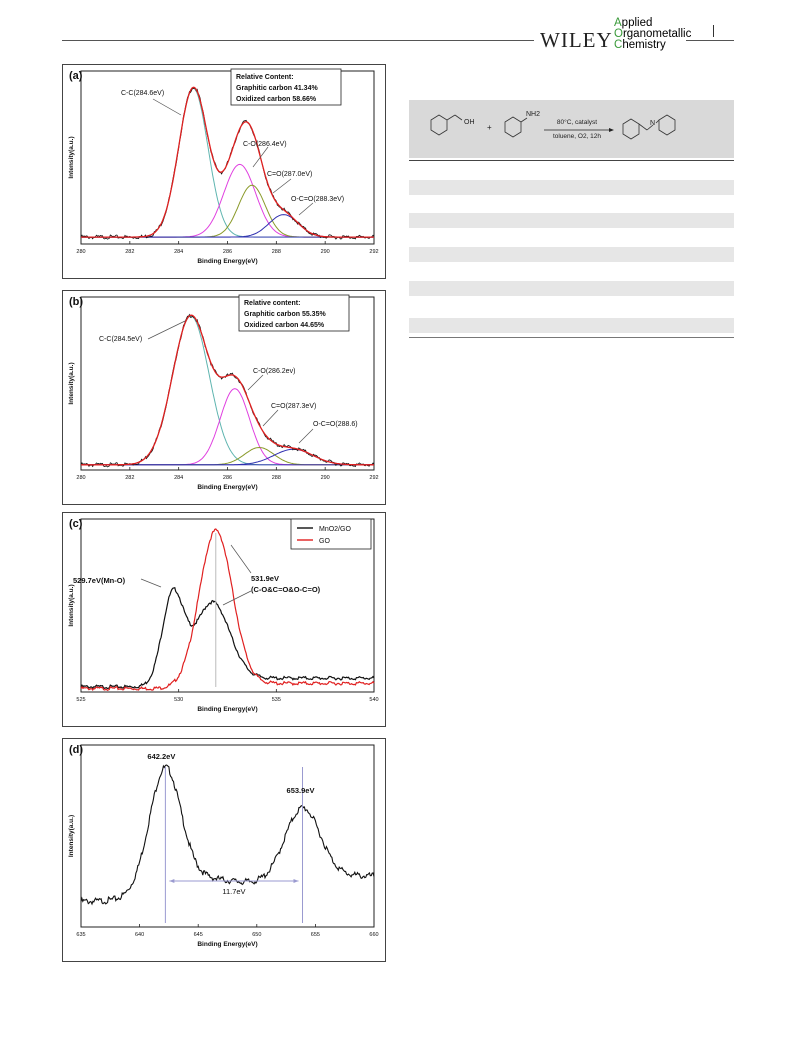 This screenshot has width=793, height=1043. What do you see at coordinates (99, 580) in the screenshot?
I see `peak-annotation: 529.7eV(Mn-O)` at bounding box center [99, 580].